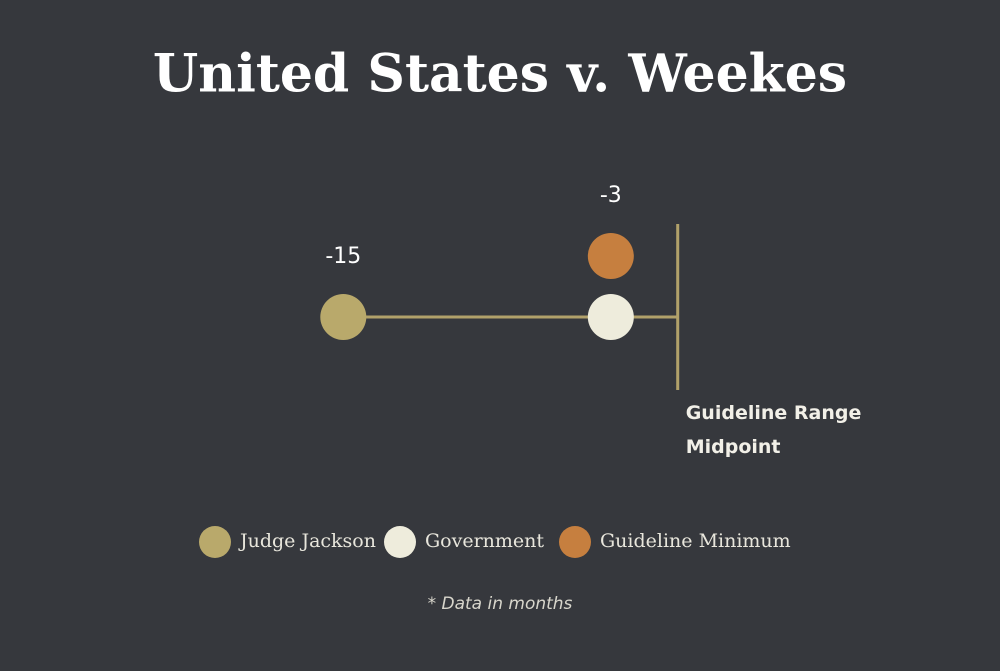 The height and width of the screenshot is (671, 1000). I want to click on value-label: -3, so click(611, 195).